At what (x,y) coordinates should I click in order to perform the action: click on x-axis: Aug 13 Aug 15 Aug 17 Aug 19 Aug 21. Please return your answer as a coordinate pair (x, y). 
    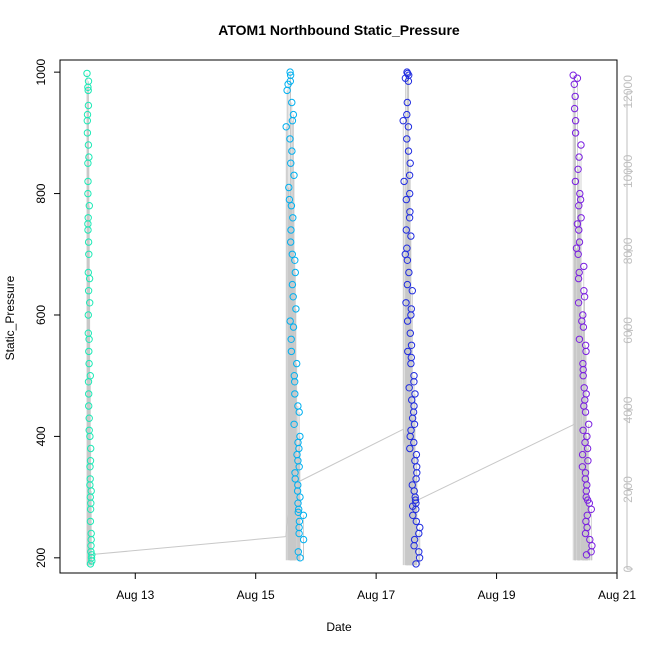
    Looking at the image, I should click on (376, 587).